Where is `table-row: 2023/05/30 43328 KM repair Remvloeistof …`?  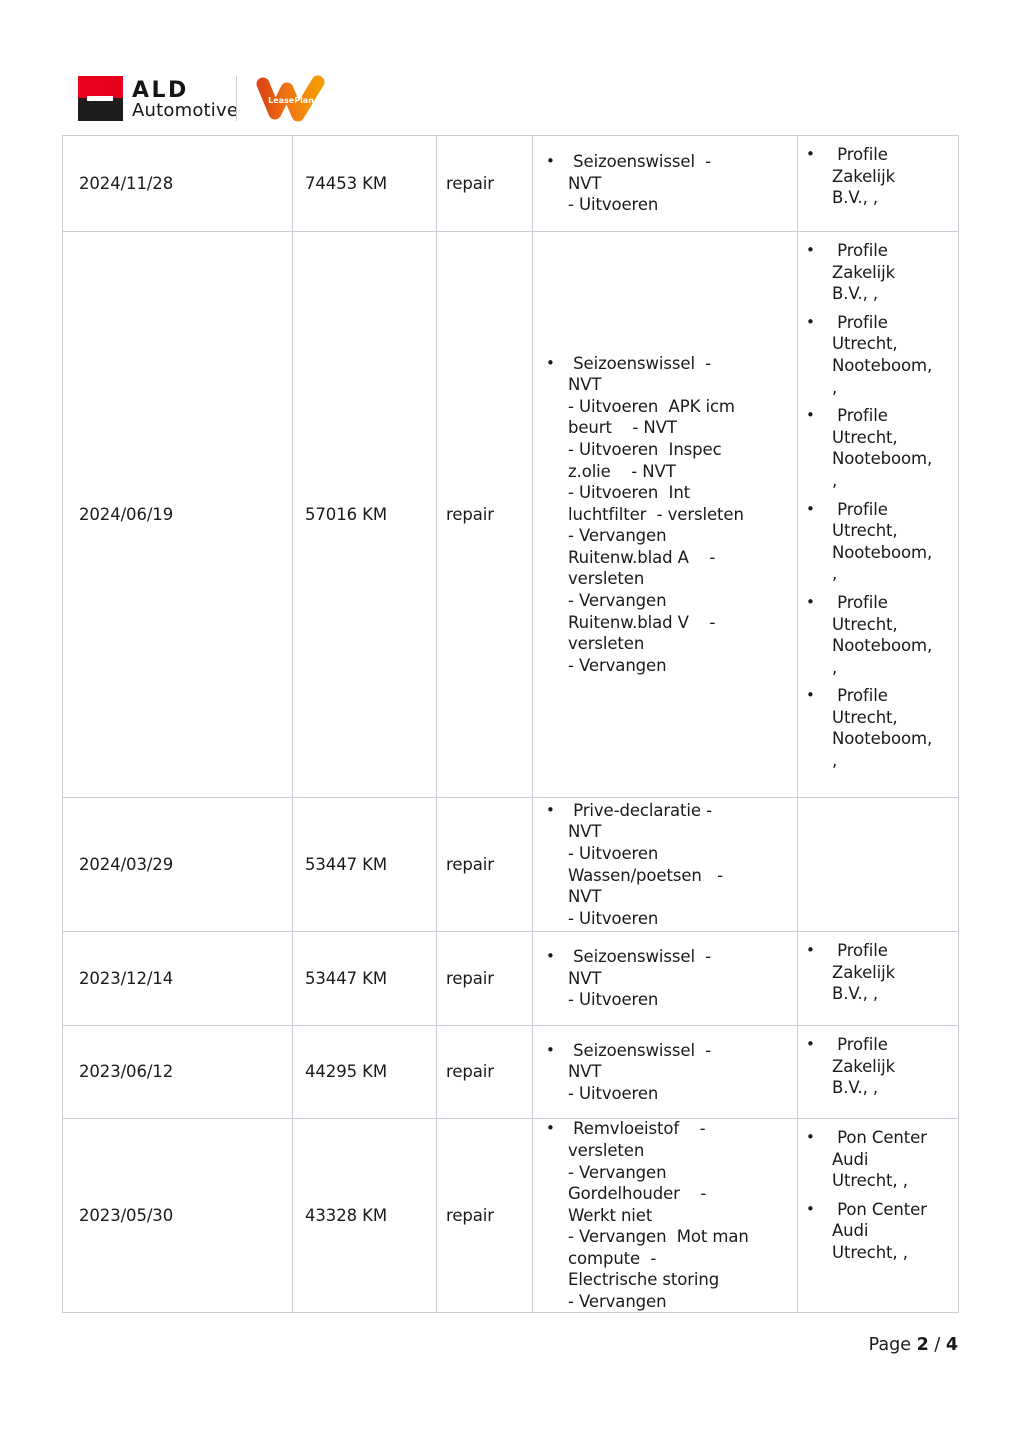 table-row: 2023/05/30 43328 KM repair Remvloeistof … is located at coordinates (510, 1215).